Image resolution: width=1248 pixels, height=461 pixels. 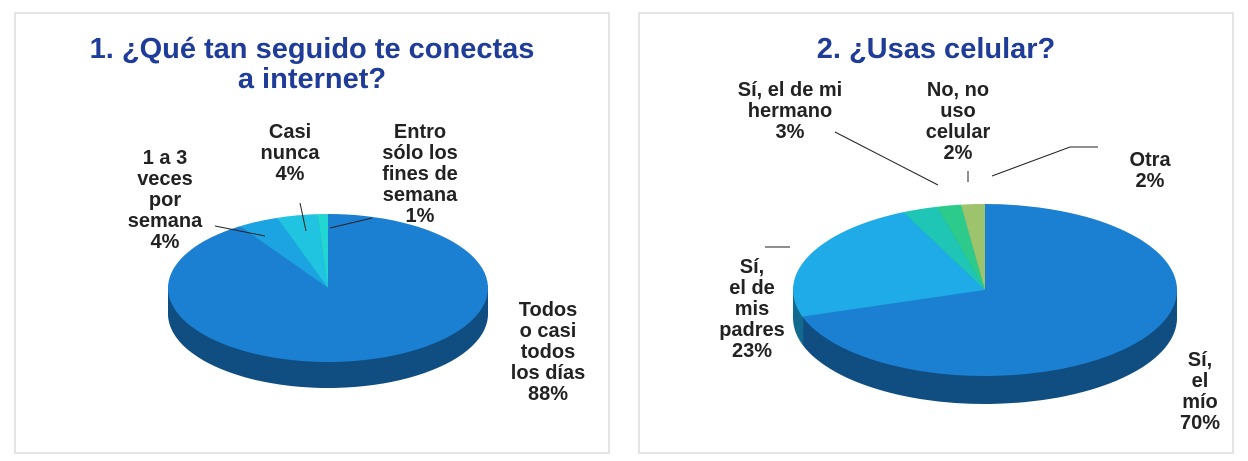 I want to click on value-label: 88%, so click(x=548, y=394).